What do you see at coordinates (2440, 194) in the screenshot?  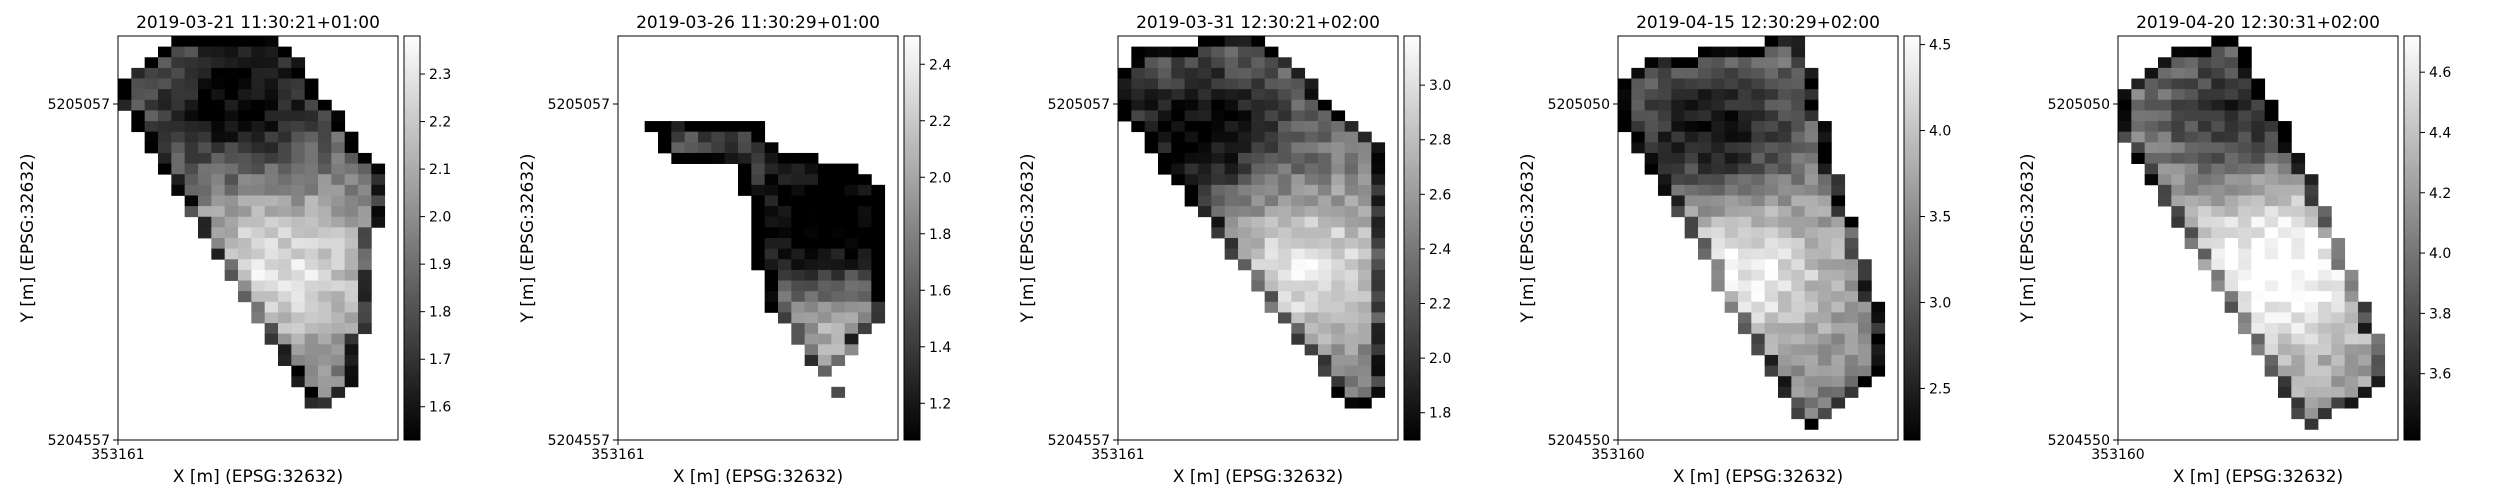 I see `colorbar-tick-label: 4.2` at bounding box center [2440, 194].